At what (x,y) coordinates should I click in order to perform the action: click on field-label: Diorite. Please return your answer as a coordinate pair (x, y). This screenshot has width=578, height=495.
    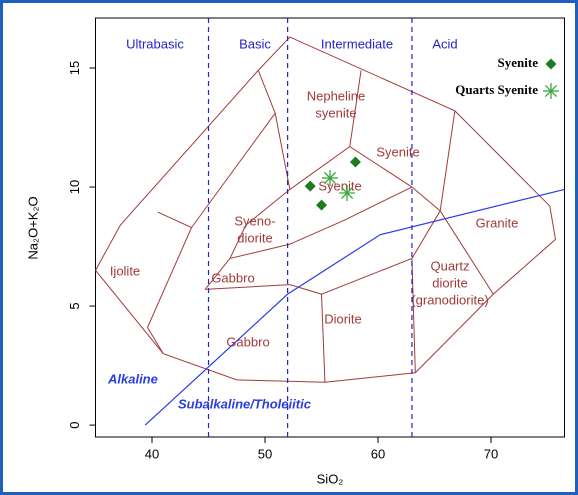
    Looking at the image, I should click on (343, 318).